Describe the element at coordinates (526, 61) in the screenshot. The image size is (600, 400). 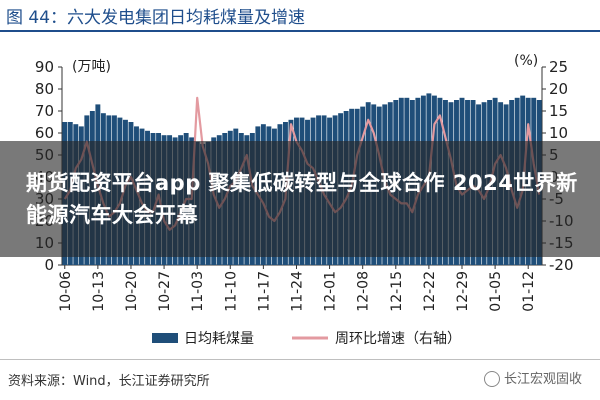
I see `right-axis-unit: (%)` at that location.